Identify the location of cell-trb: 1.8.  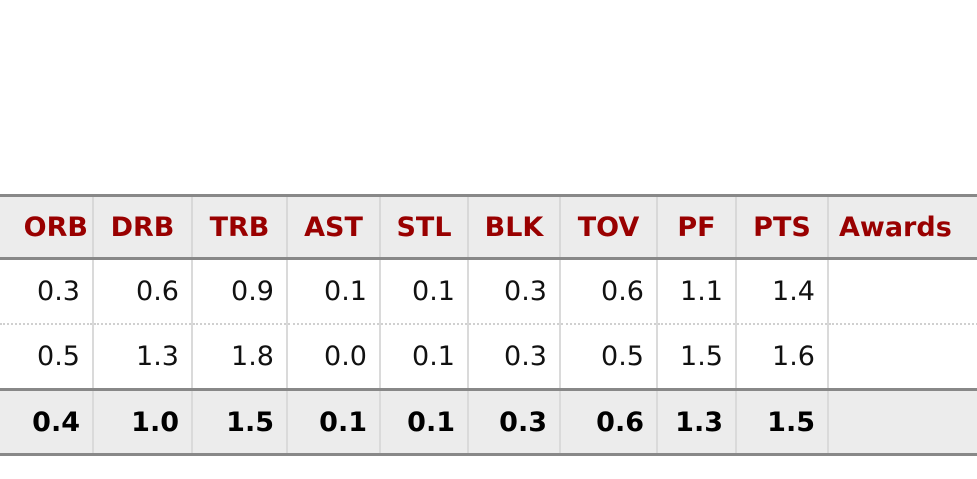
(239, 357).